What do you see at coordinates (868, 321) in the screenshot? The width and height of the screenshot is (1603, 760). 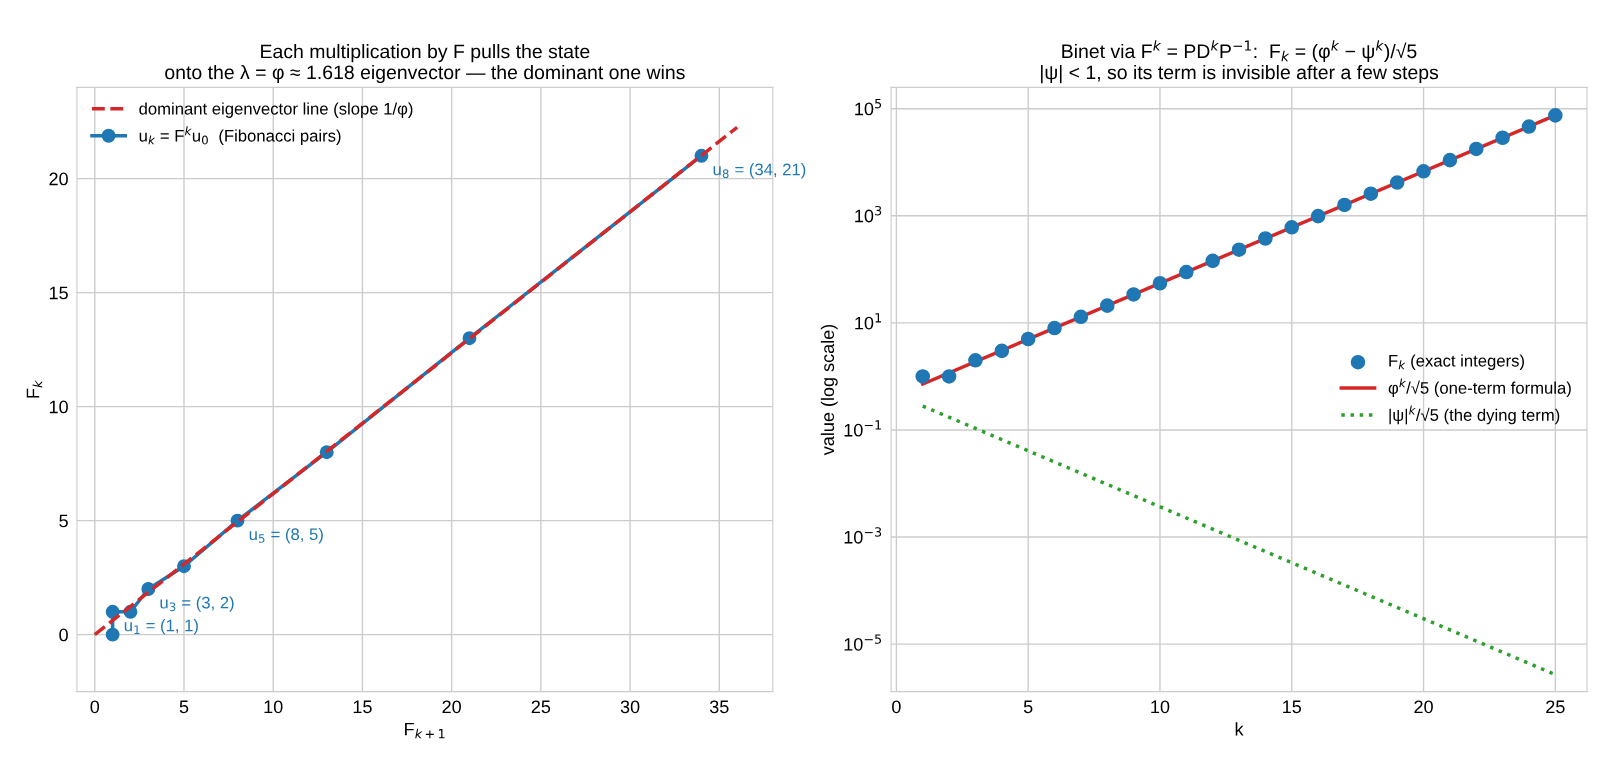 I see `y-tick-label: 10$^{1}$` at bounding box center [868, 321].